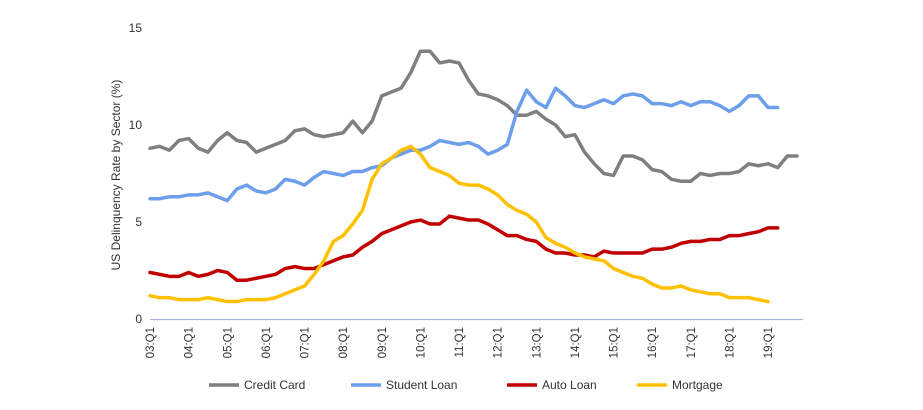  Describe the element at coordinates (136, 125) in the screenshot. I see `y-tick-label: 10` at that location.